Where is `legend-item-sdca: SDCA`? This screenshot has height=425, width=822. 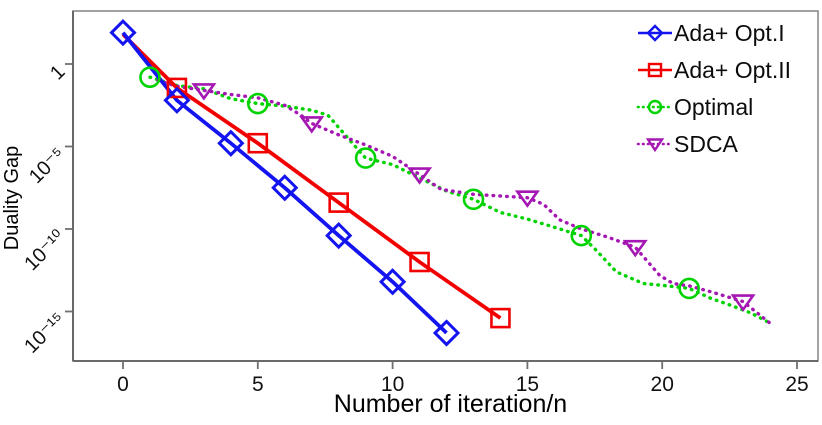 legend-item-sdca: SDCA is located at coordinates (713, 144).